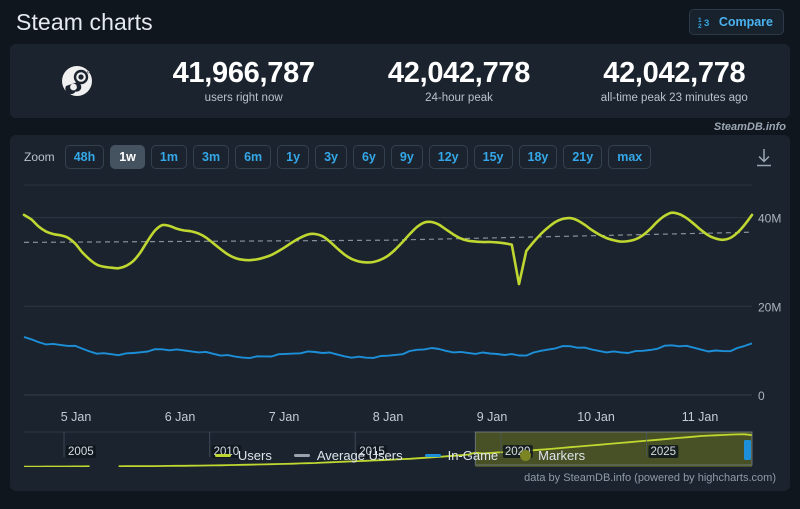 This screenshot has width=800, height=509. I want to click on x-axis-tick: 11 Jan, so click(700, 417).